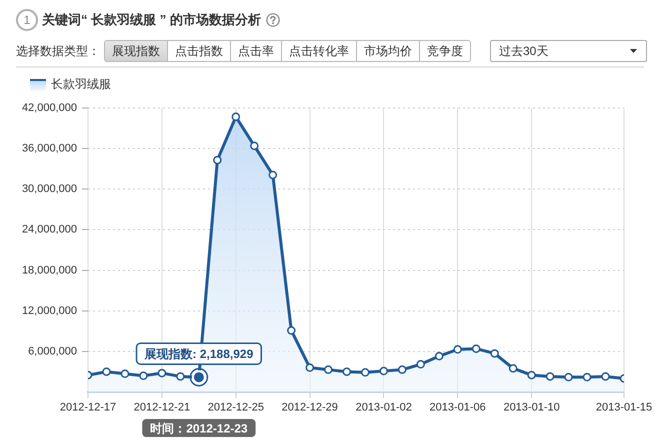 Image resolution: width=660 pixels, height=441 pixels. I want to click on y-tick-label: 24,000,000, so click(49, 230).